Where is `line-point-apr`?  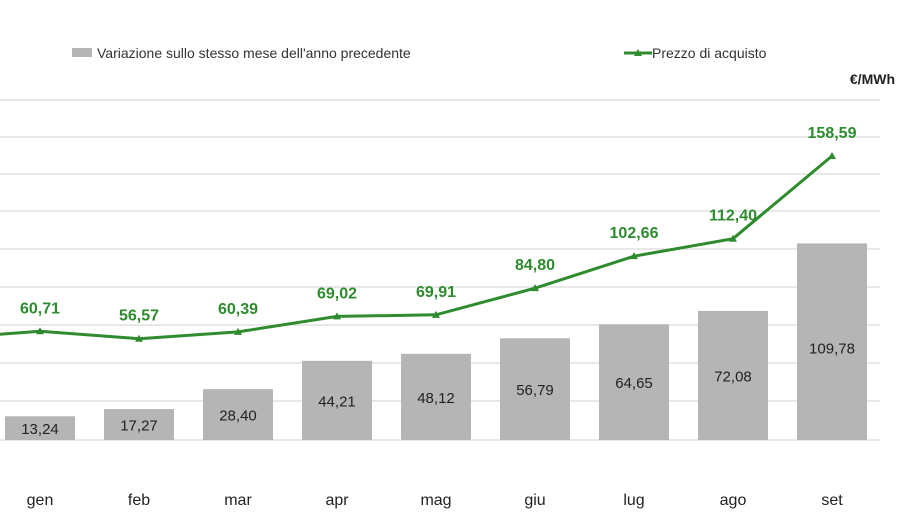
line-point-apr is located at coordinates (337, 316).